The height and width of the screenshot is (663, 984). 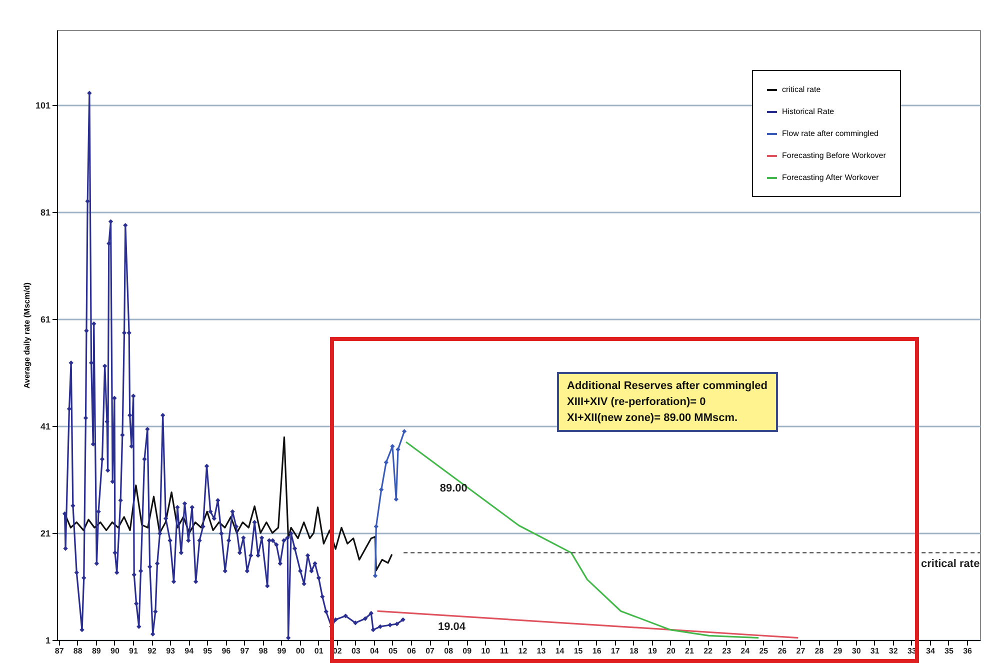 What do you see at coordinates (931, 651) in the screenshot?
I see `x-tick-label: 34` at bounding box center [931, 651].